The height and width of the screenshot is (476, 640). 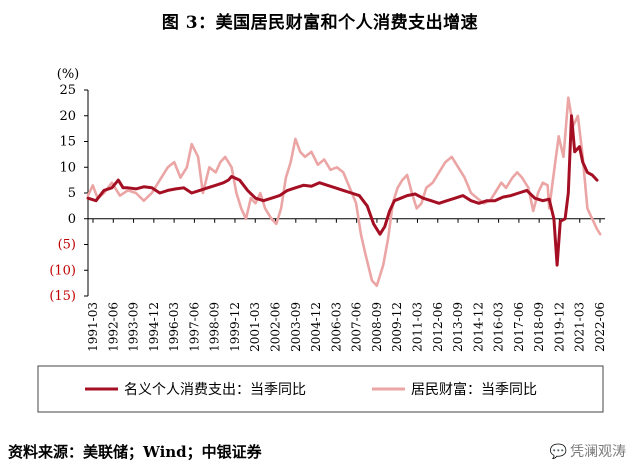 I want to click on x-tick-label: 1991-03, so click(x=93, y=327).